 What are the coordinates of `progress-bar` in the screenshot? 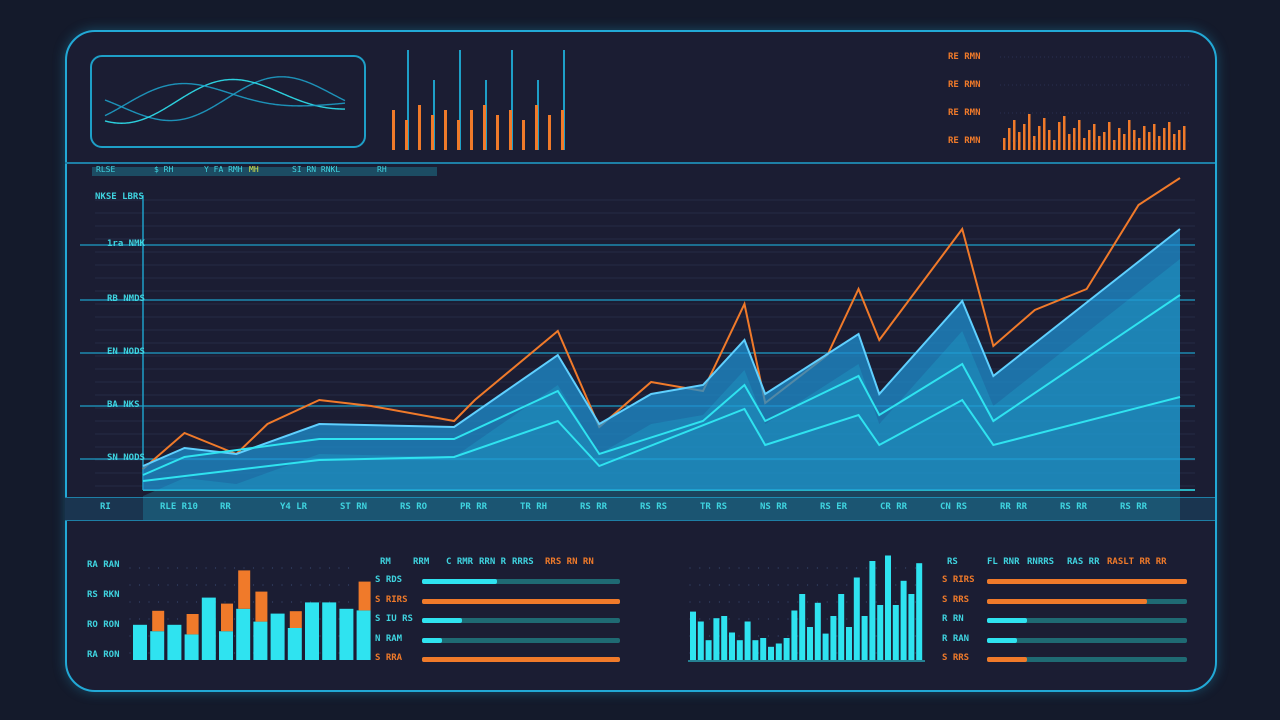 It's located at (521, 581).